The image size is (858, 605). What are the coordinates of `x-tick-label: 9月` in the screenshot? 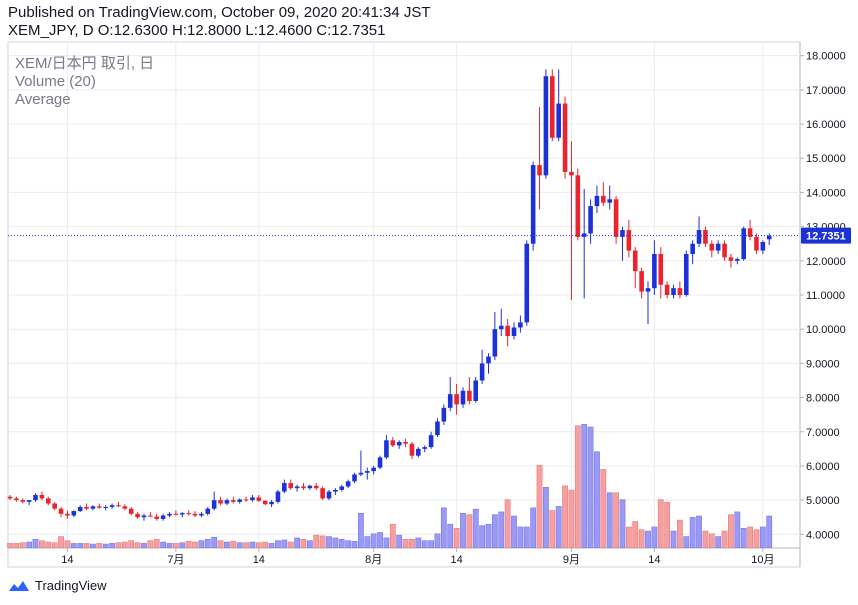 It's located at (571, 560).